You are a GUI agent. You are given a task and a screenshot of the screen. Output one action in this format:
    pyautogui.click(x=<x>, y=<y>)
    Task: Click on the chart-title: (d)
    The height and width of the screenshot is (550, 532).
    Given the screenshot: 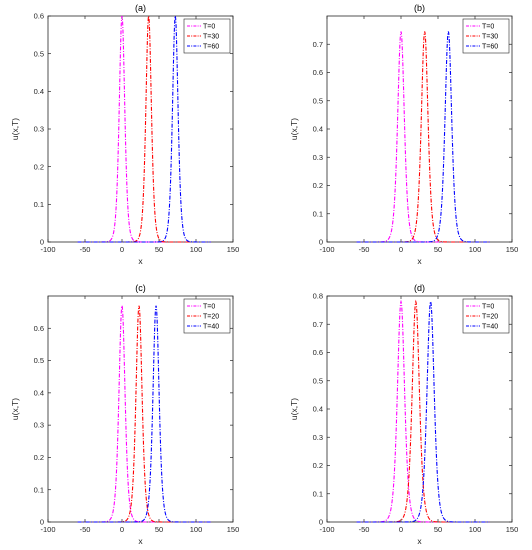 What is the action you would take?
    pyautogui.click(x=419, y=288)
    